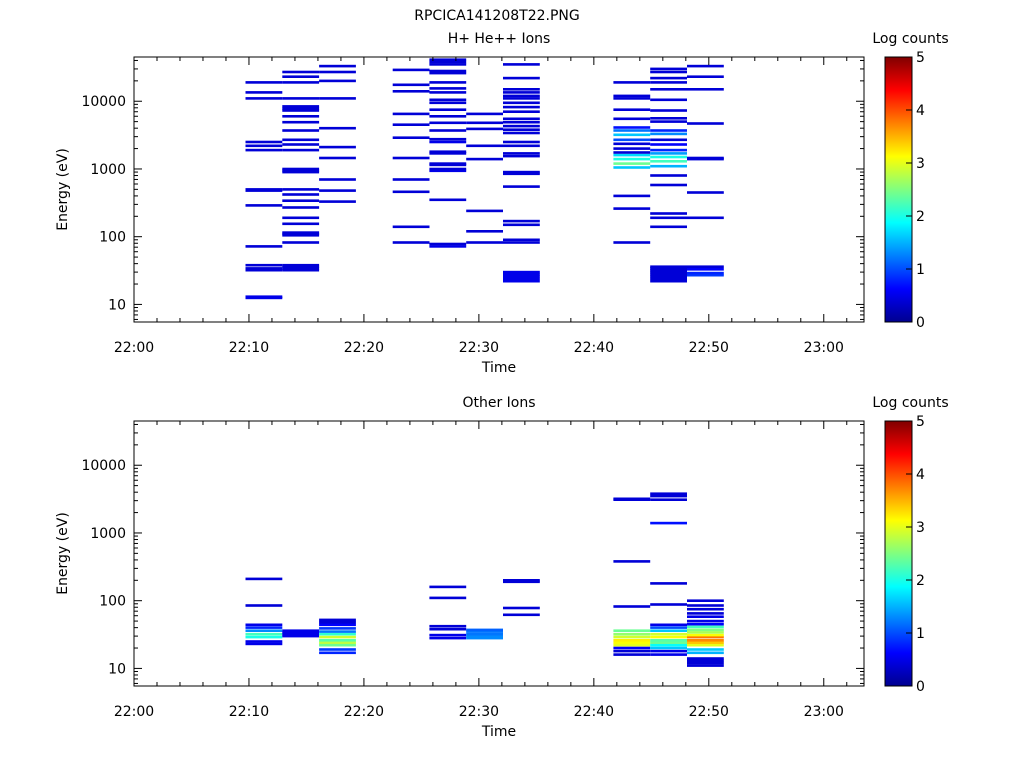 The image size is (1024, 768). What do you see at coordinates (920, 58) in the screenshot?
I see `colorbar-tick-label: 5` at bounding box center [920, 58].